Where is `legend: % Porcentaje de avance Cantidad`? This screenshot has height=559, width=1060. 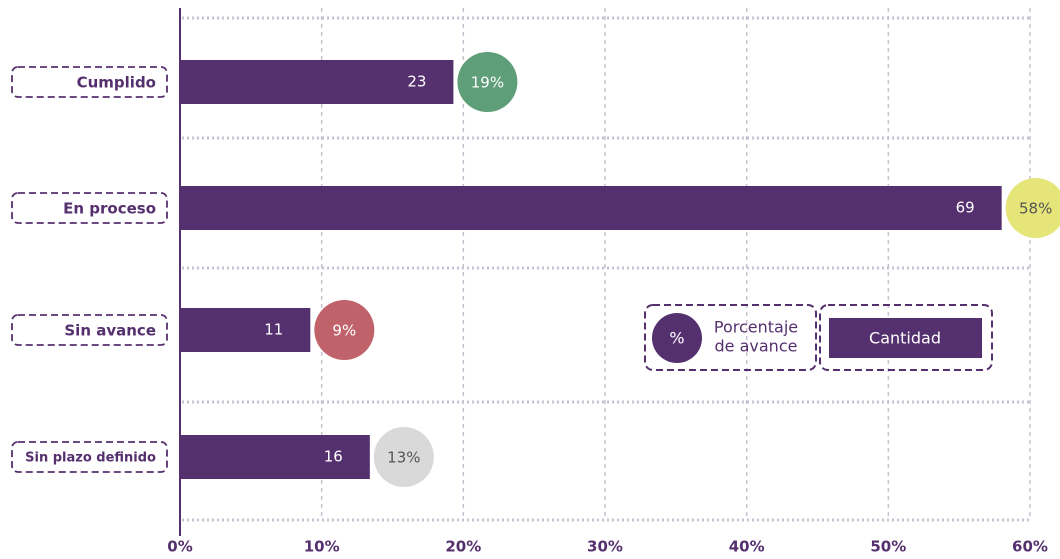 legend: % Porcentaje de avance Cantidad is located at coordinates (818, 337).